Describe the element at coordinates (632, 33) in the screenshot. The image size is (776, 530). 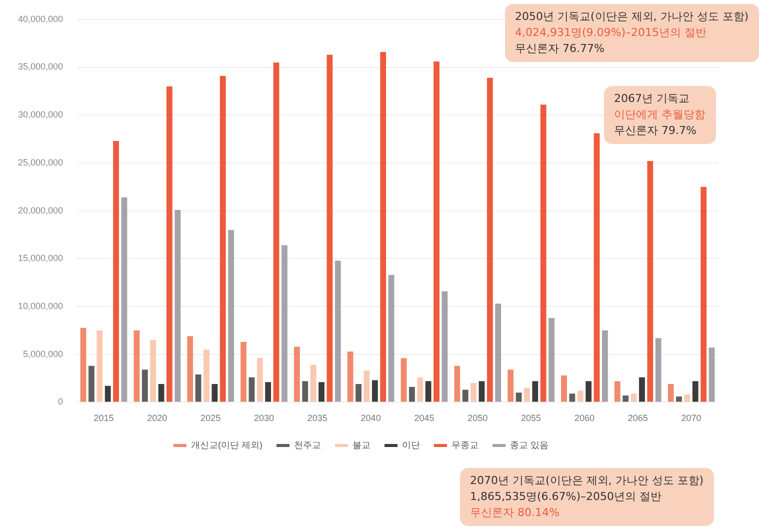
I see `annotation: 2050년 기독교(이단은 제외, 가나안 성도 포함) 4,024,931명(9.09%)–2015년의 절반 무신론자 76.77%` at that location.